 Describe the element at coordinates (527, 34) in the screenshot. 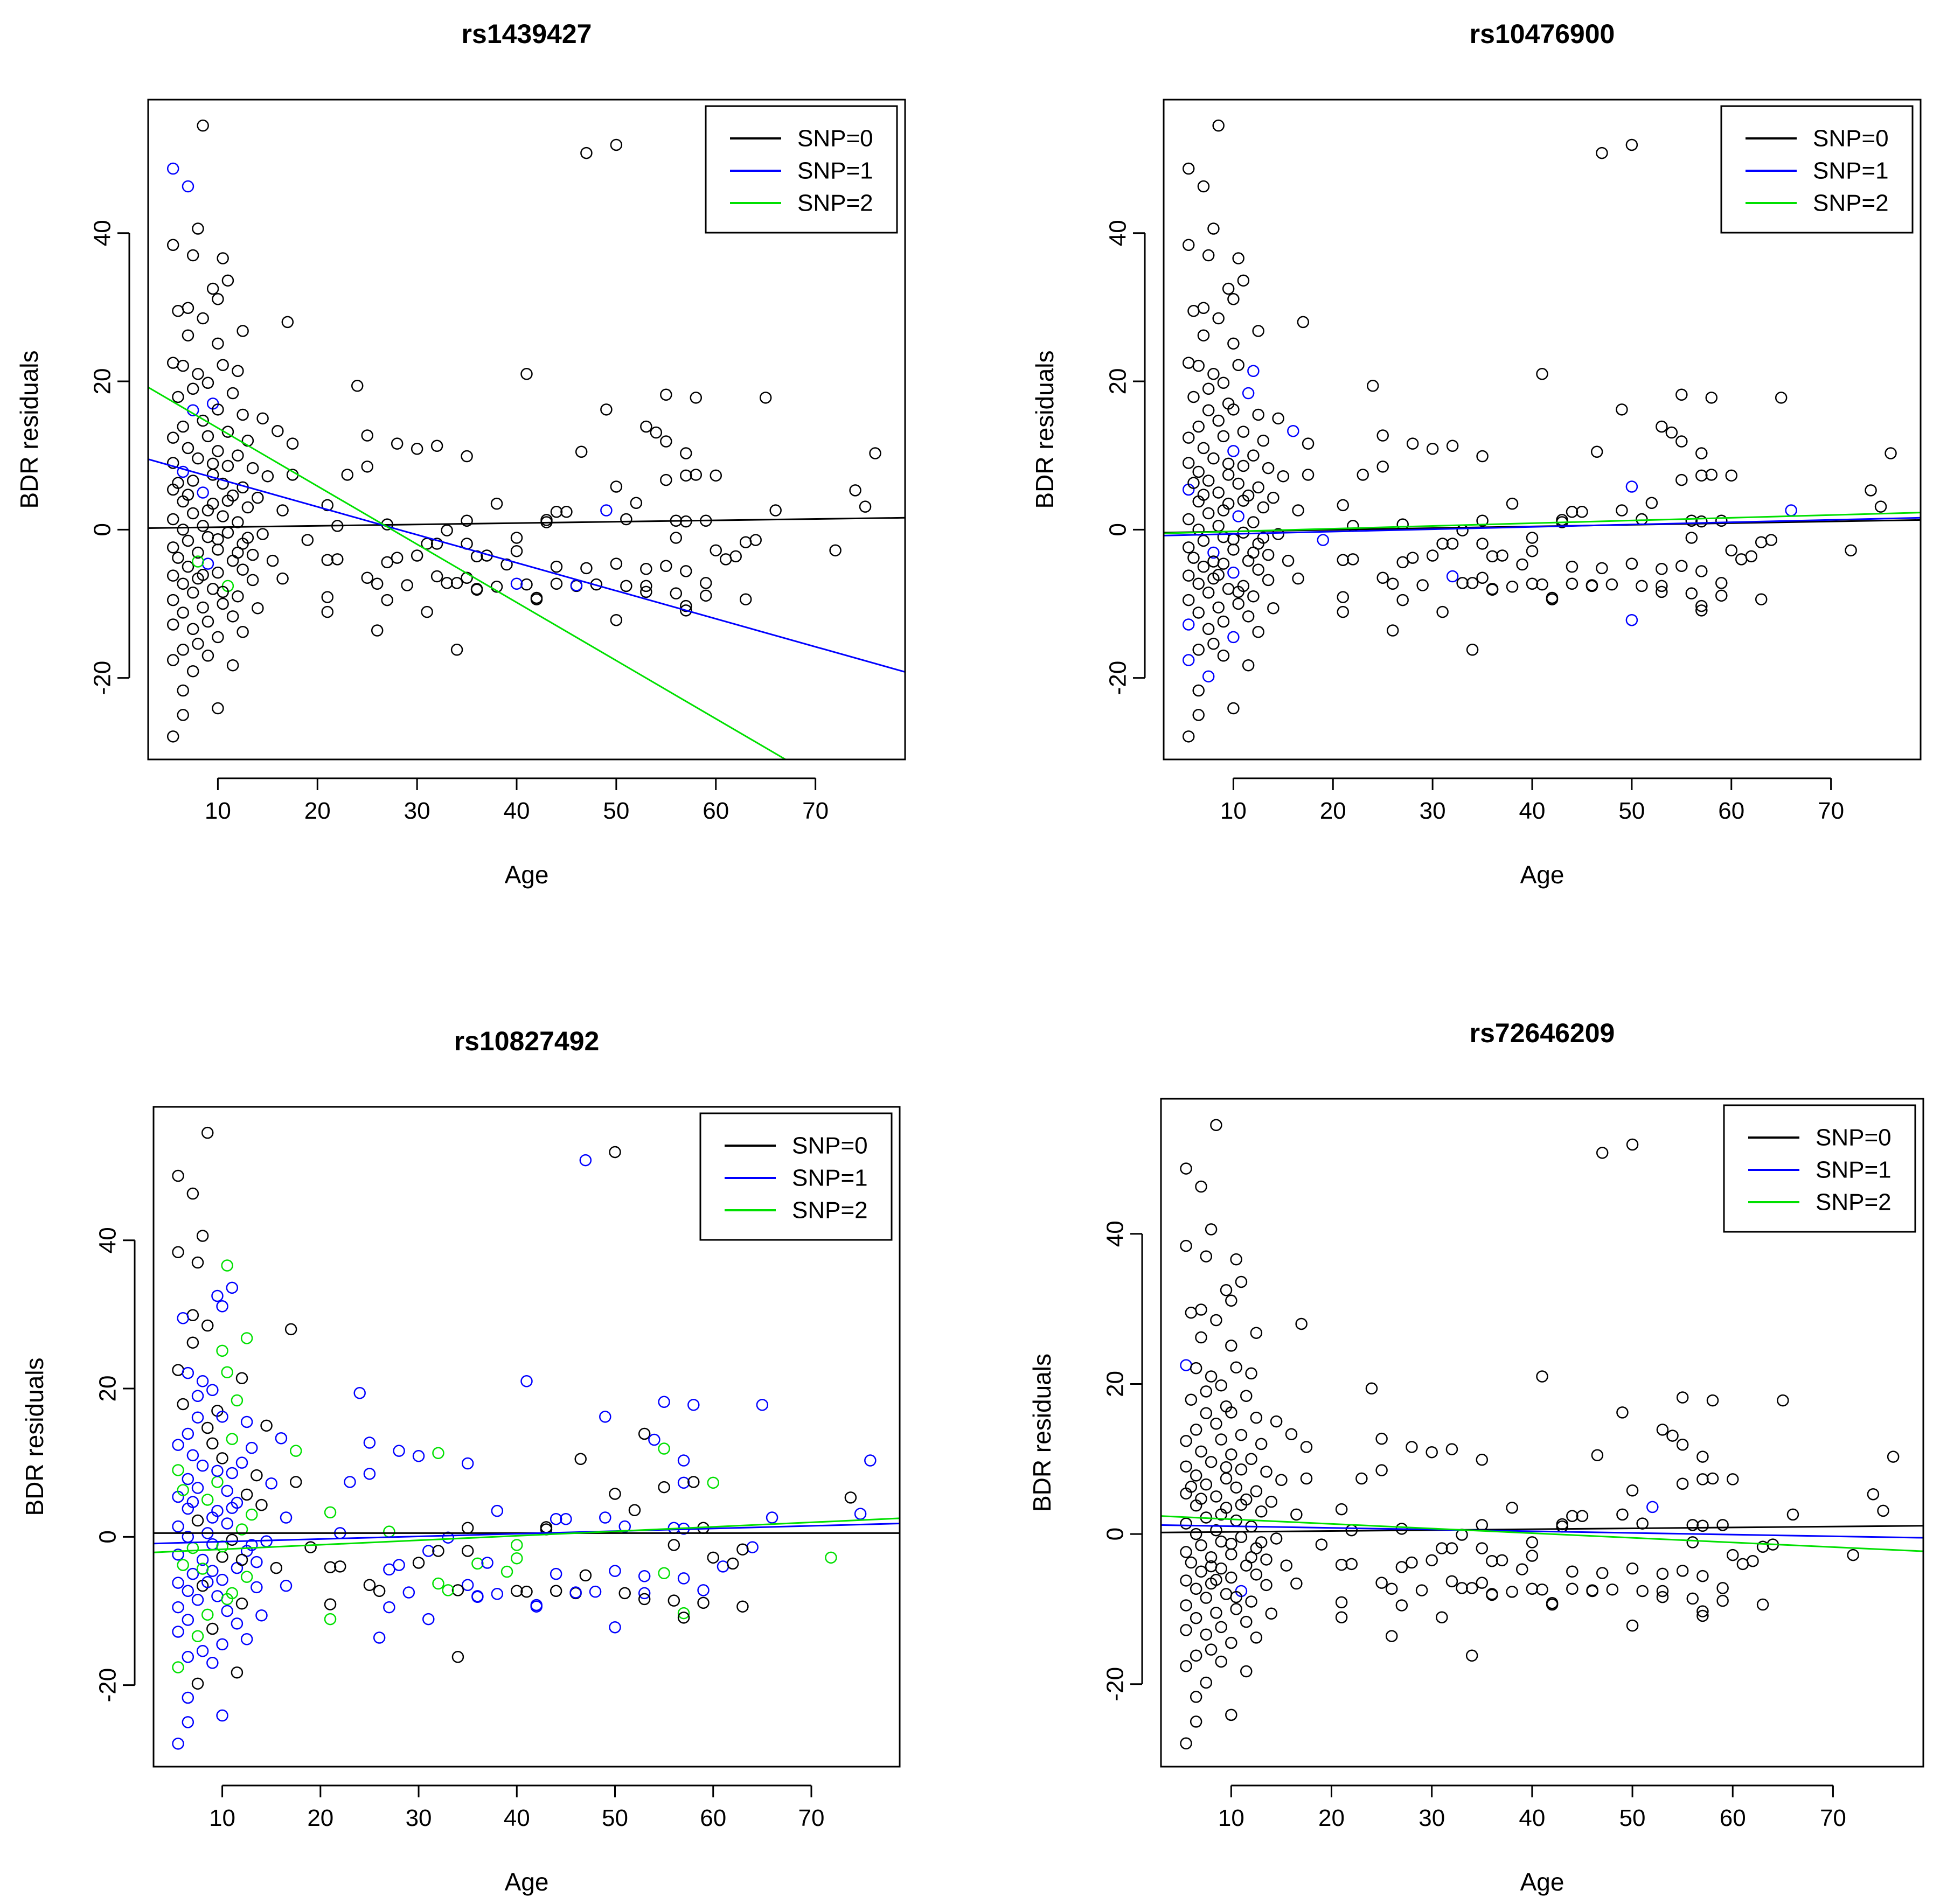

I see `chart-title: rs1439427` at that location.